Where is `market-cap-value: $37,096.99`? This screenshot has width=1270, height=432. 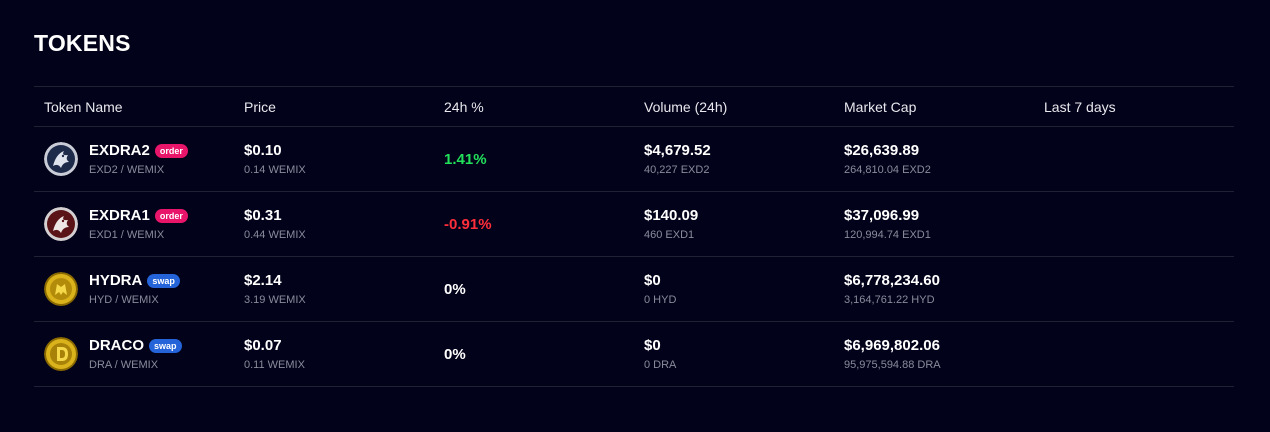
market-cap-value: $37,096.99 is located at coordinates (882, 215).